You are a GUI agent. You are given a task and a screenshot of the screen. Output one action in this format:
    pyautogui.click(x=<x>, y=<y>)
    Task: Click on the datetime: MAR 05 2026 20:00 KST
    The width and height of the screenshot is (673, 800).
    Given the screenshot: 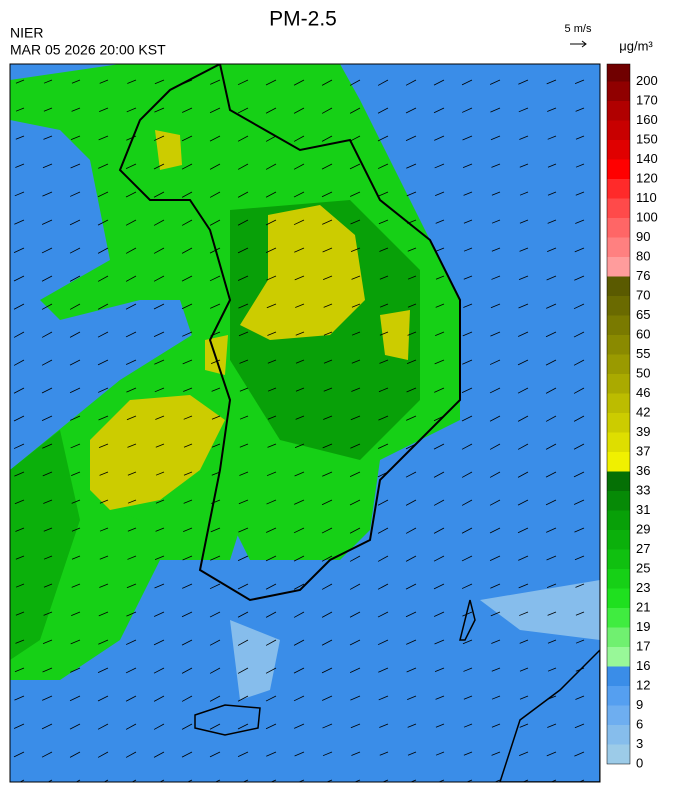 What is the action you would take?
    pyautogui.click(x=88, y=50)
    